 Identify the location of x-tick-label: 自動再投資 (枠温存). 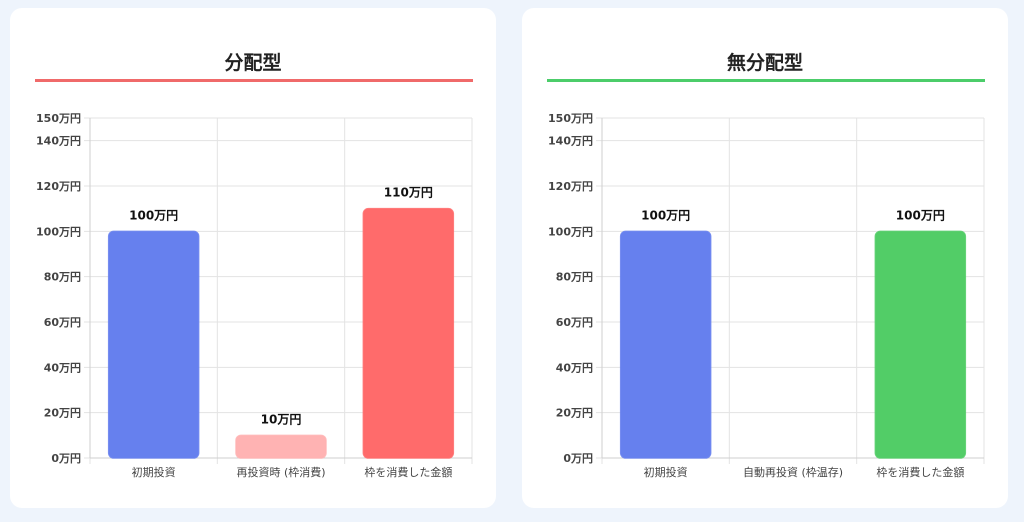
(793, 472).